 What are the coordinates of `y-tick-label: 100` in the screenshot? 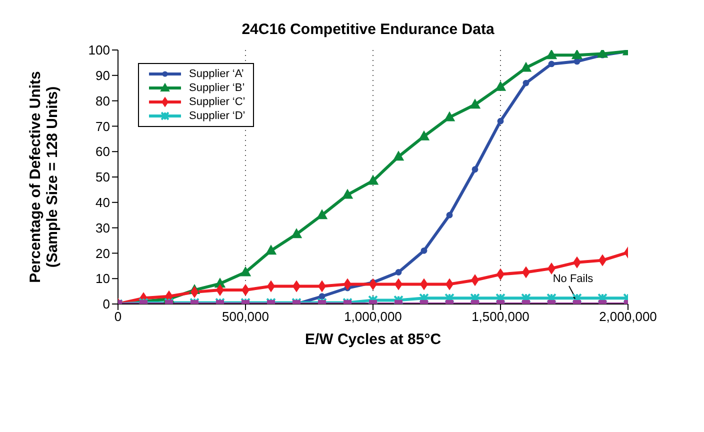 It's located at (99, 50).